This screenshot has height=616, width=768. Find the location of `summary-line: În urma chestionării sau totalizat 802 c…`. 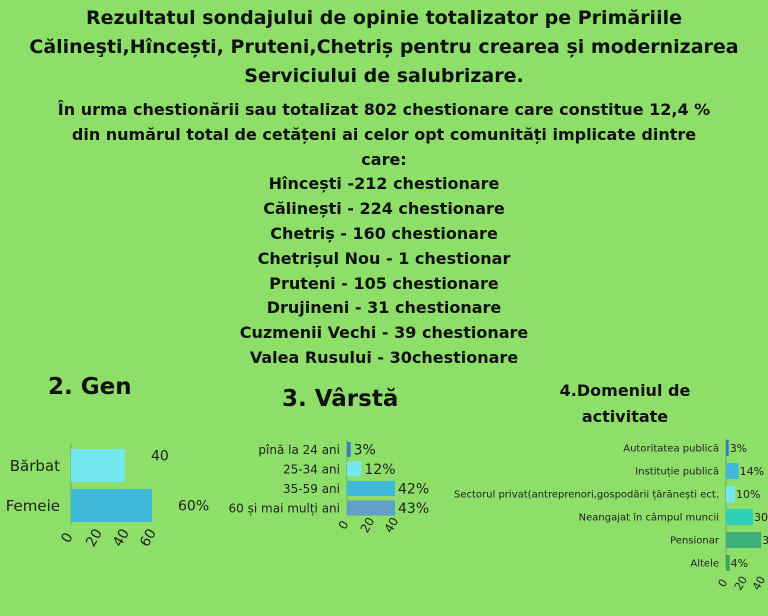

summary-line: În urma chestionării sau totalizat 802 c… is located at coordinates (384, 109).